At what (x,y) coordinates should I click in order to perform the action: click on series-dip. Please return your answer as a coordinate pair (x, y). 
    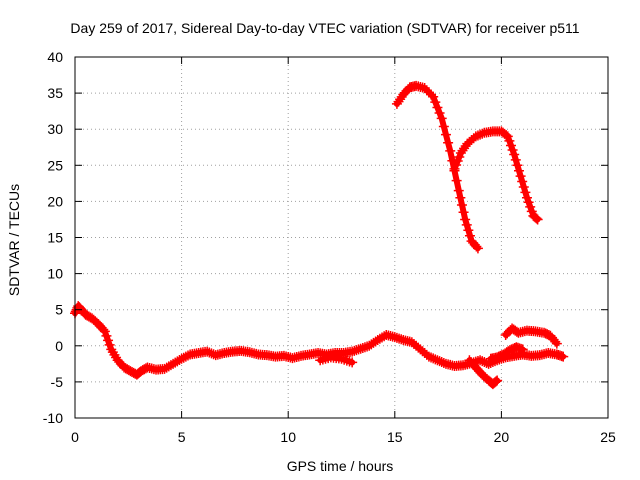
    Looking at the image, I should click on (483, 372).